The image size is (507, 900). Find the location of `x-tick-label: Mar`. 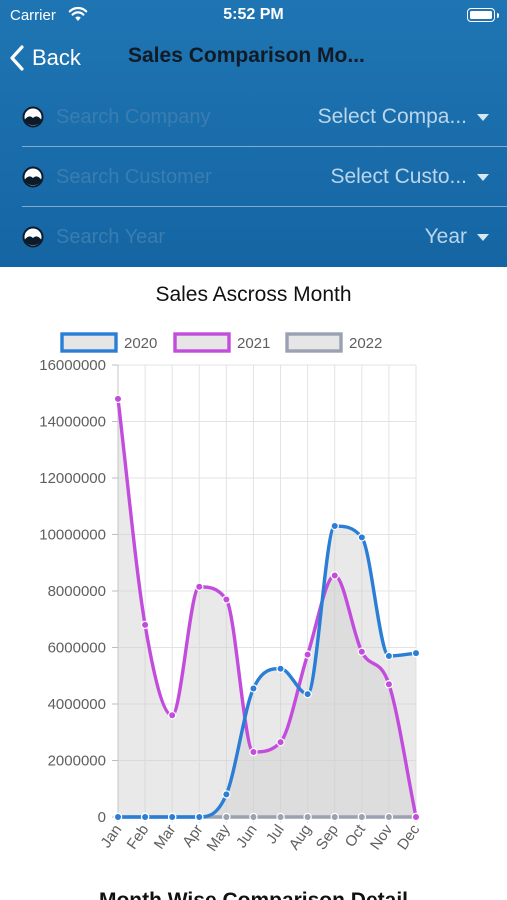

x-tick-label: Mar is located at coordinates (165, 837).